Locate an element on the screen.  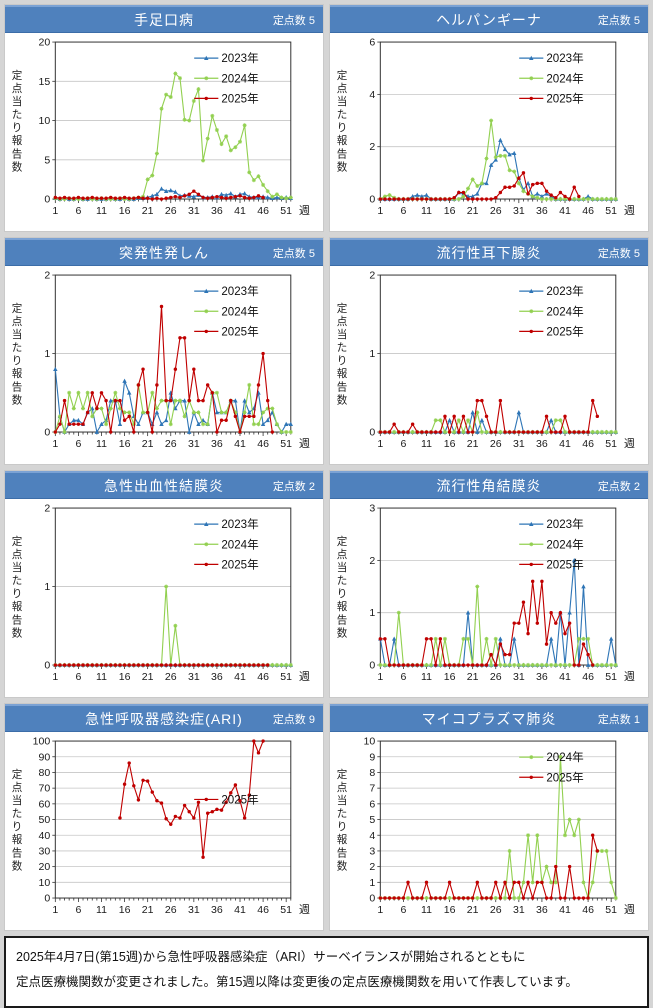
x-tick-label: 31 is located at coordinates (194, 910).